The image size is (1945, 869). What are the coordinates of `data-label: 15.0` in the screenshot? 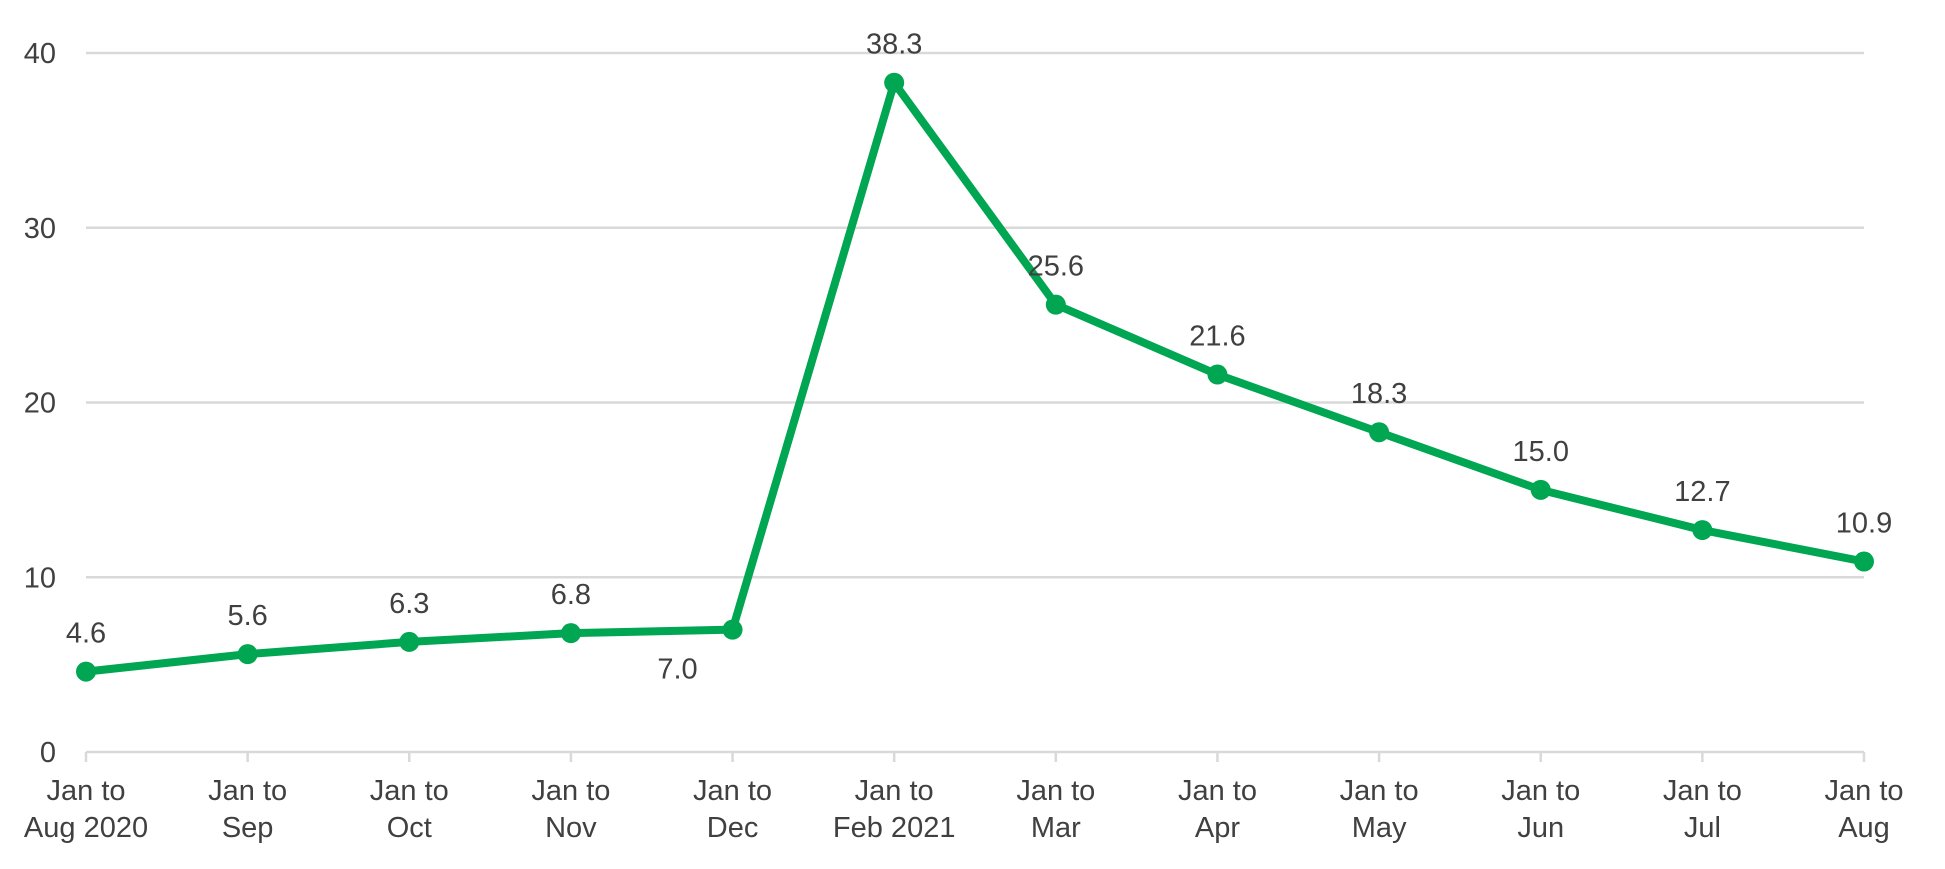 It's located at (1541, 452).